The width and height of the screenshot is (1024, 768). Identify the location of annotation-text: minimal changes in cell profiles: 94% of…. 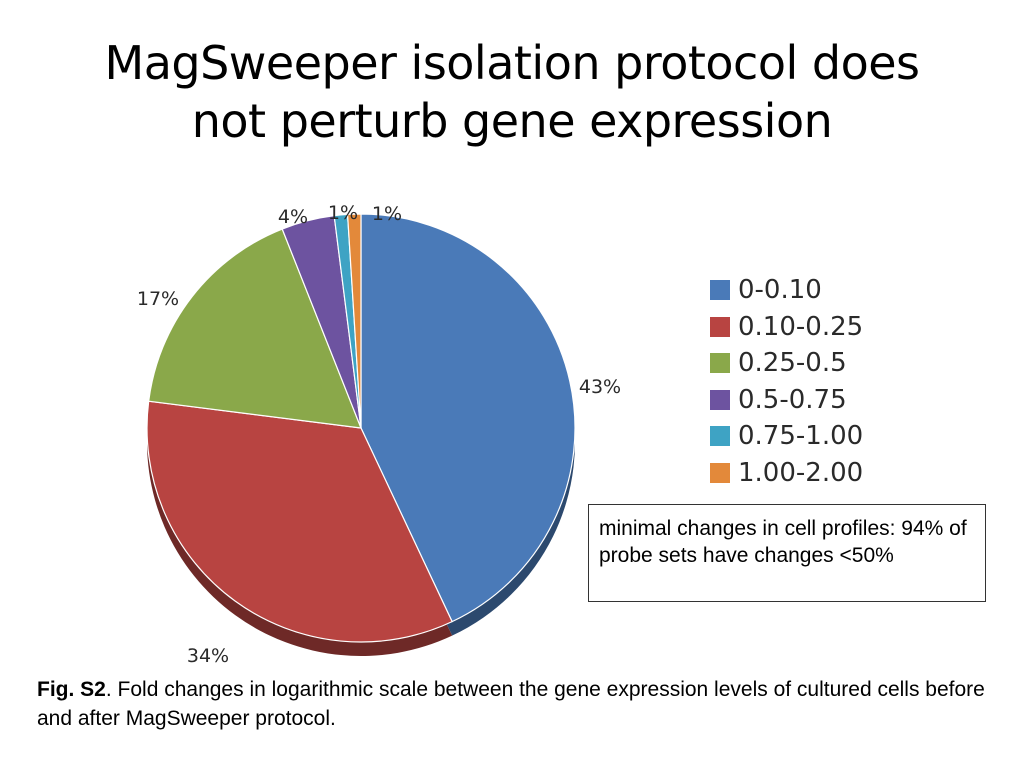
(783, 542).